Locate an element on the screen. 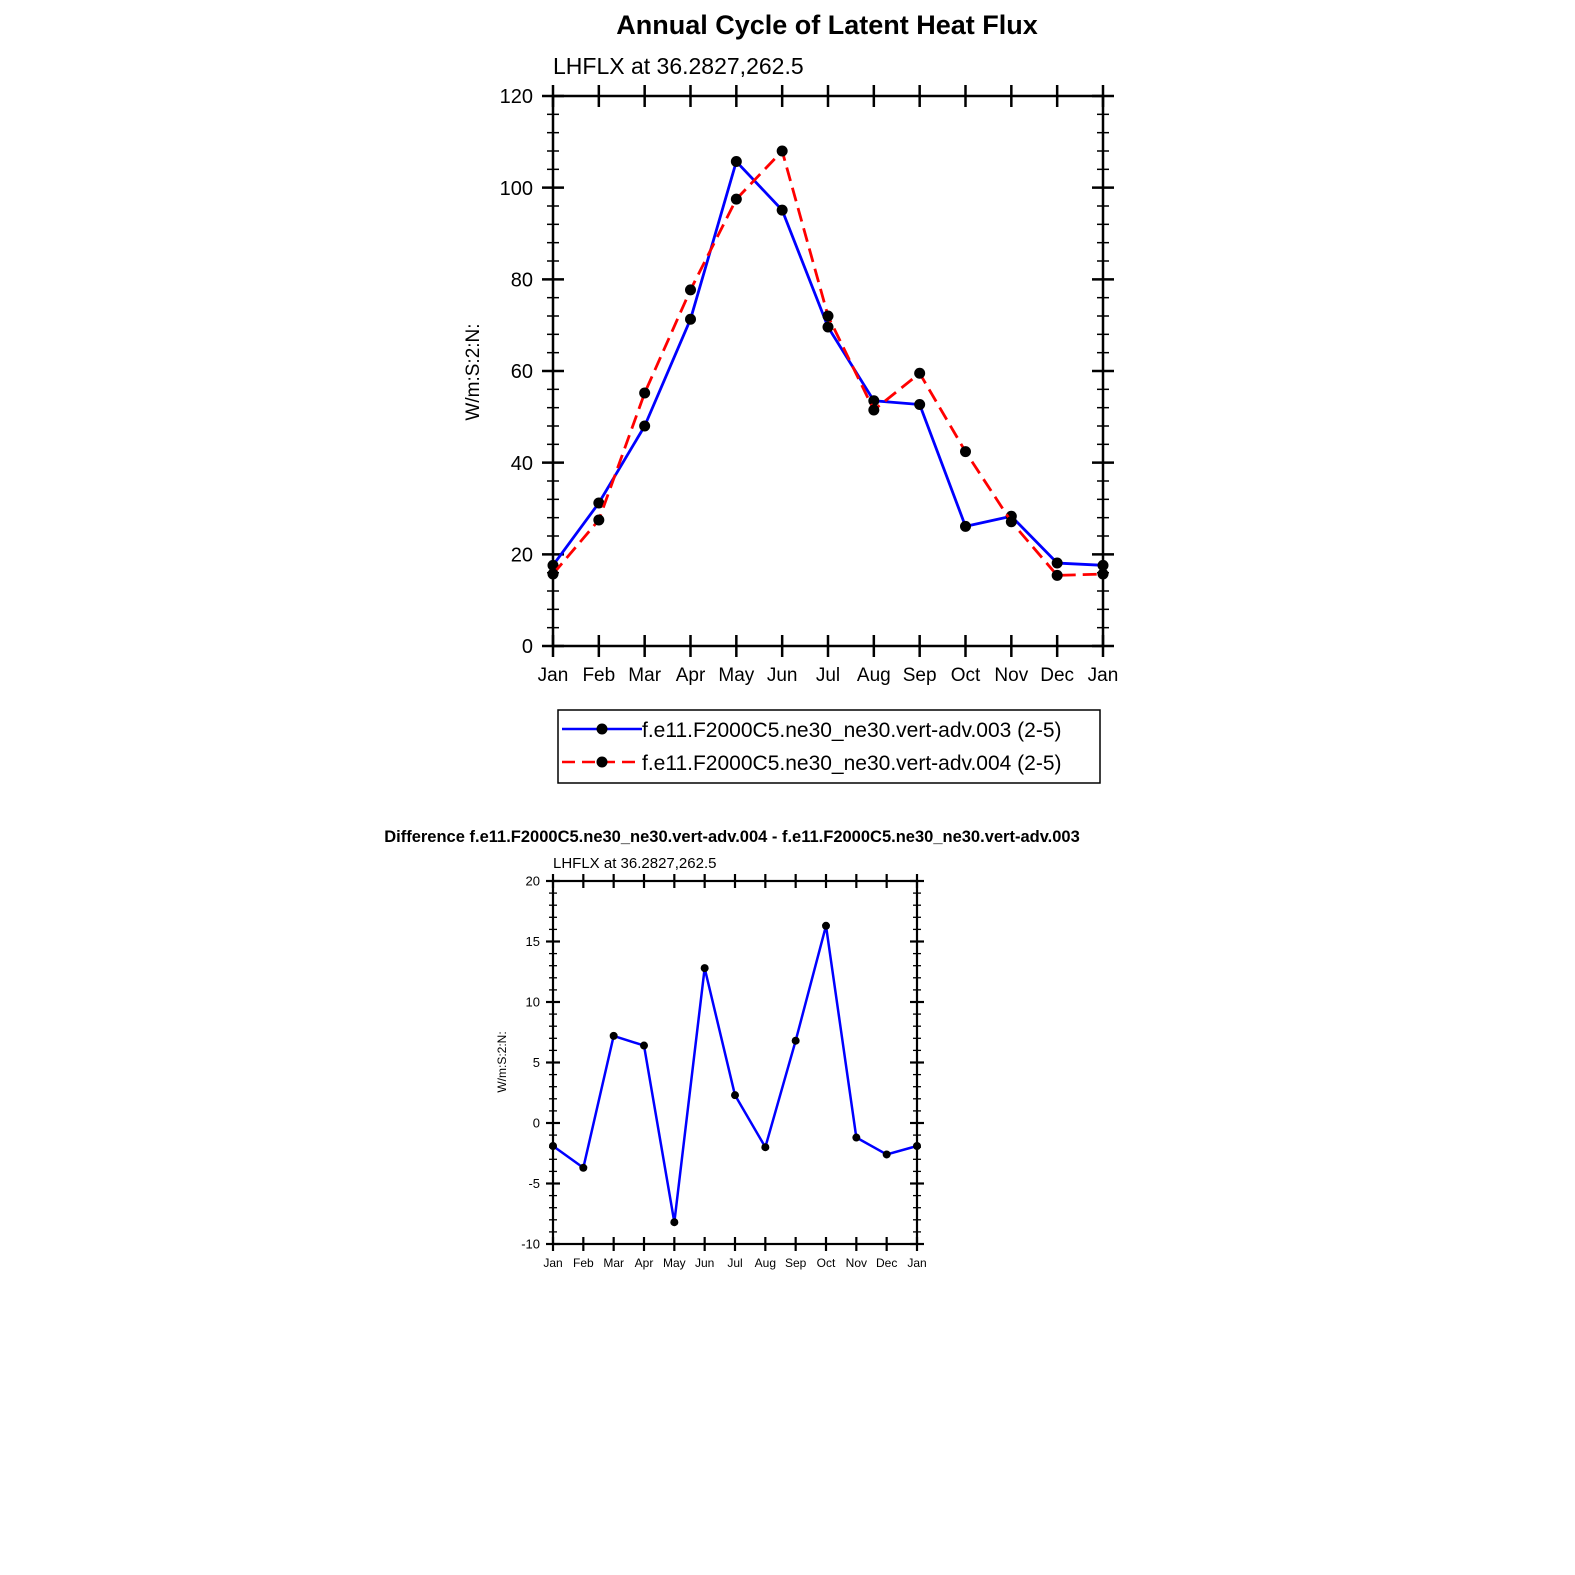  legend-box is located at coordinates (829, 746).